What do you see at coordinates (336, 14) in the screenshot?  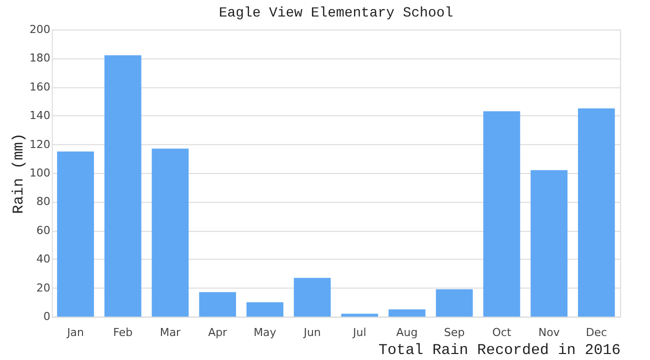 I see `chart-title: Eagle View Elementary School` at bounding box center [336, 14].